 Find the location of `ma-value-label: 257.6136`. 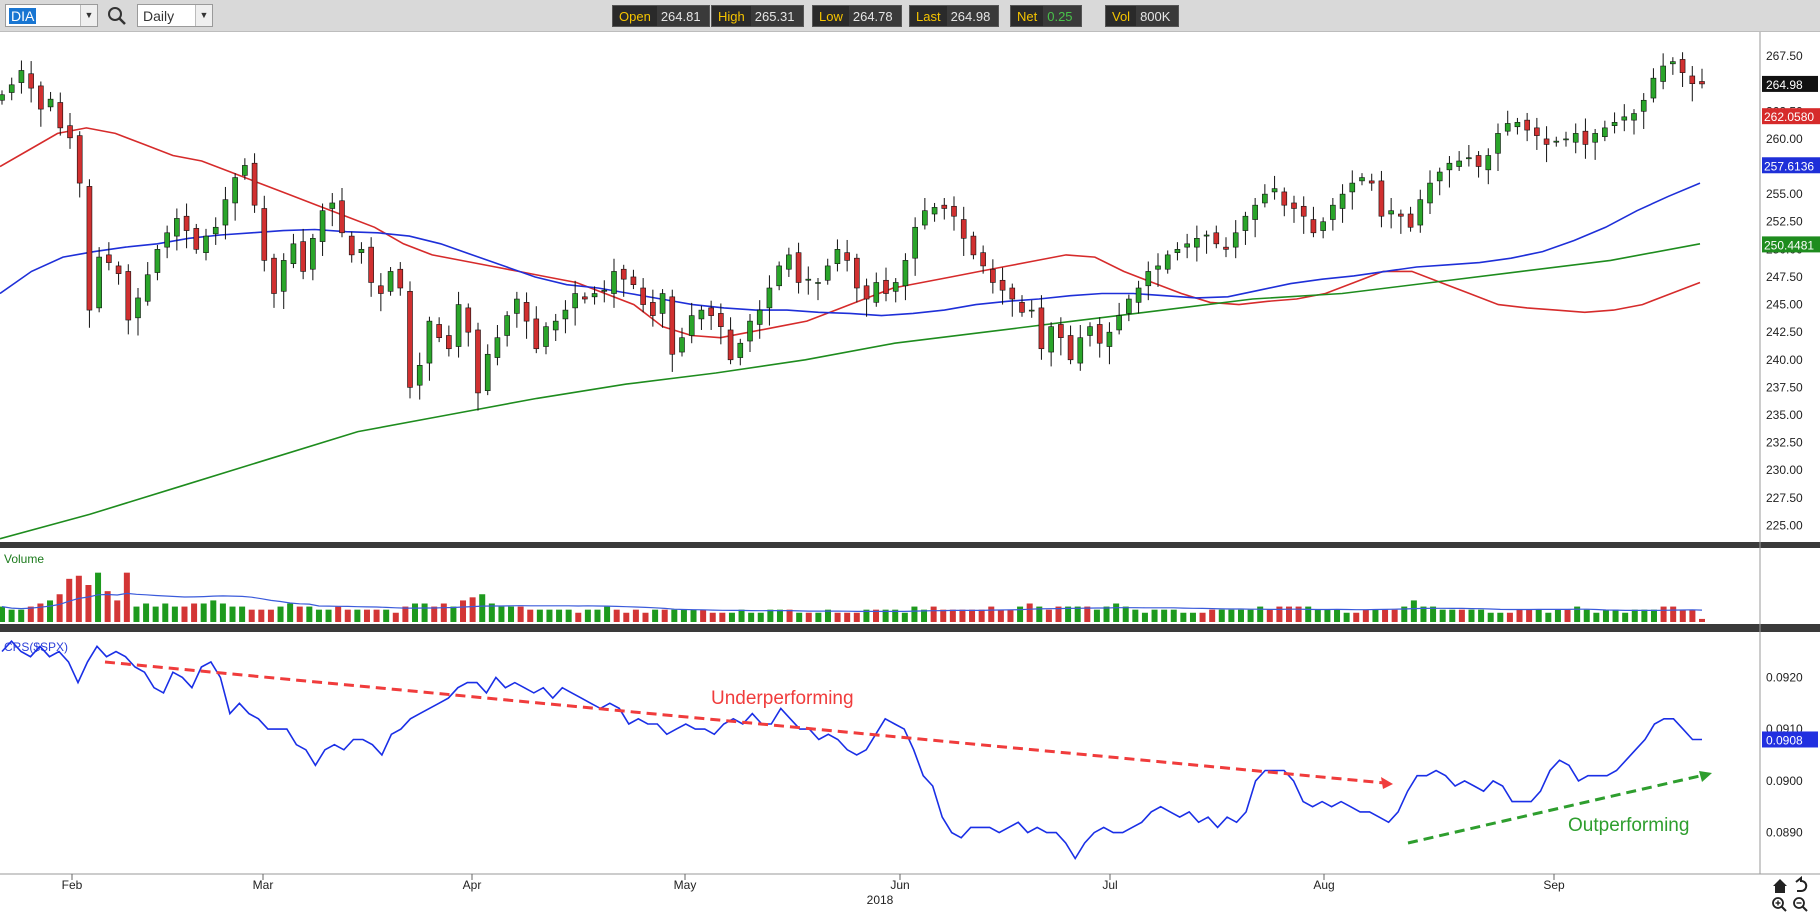

ma-value-label: 257.6136 is located at coordinates (1789, 166).